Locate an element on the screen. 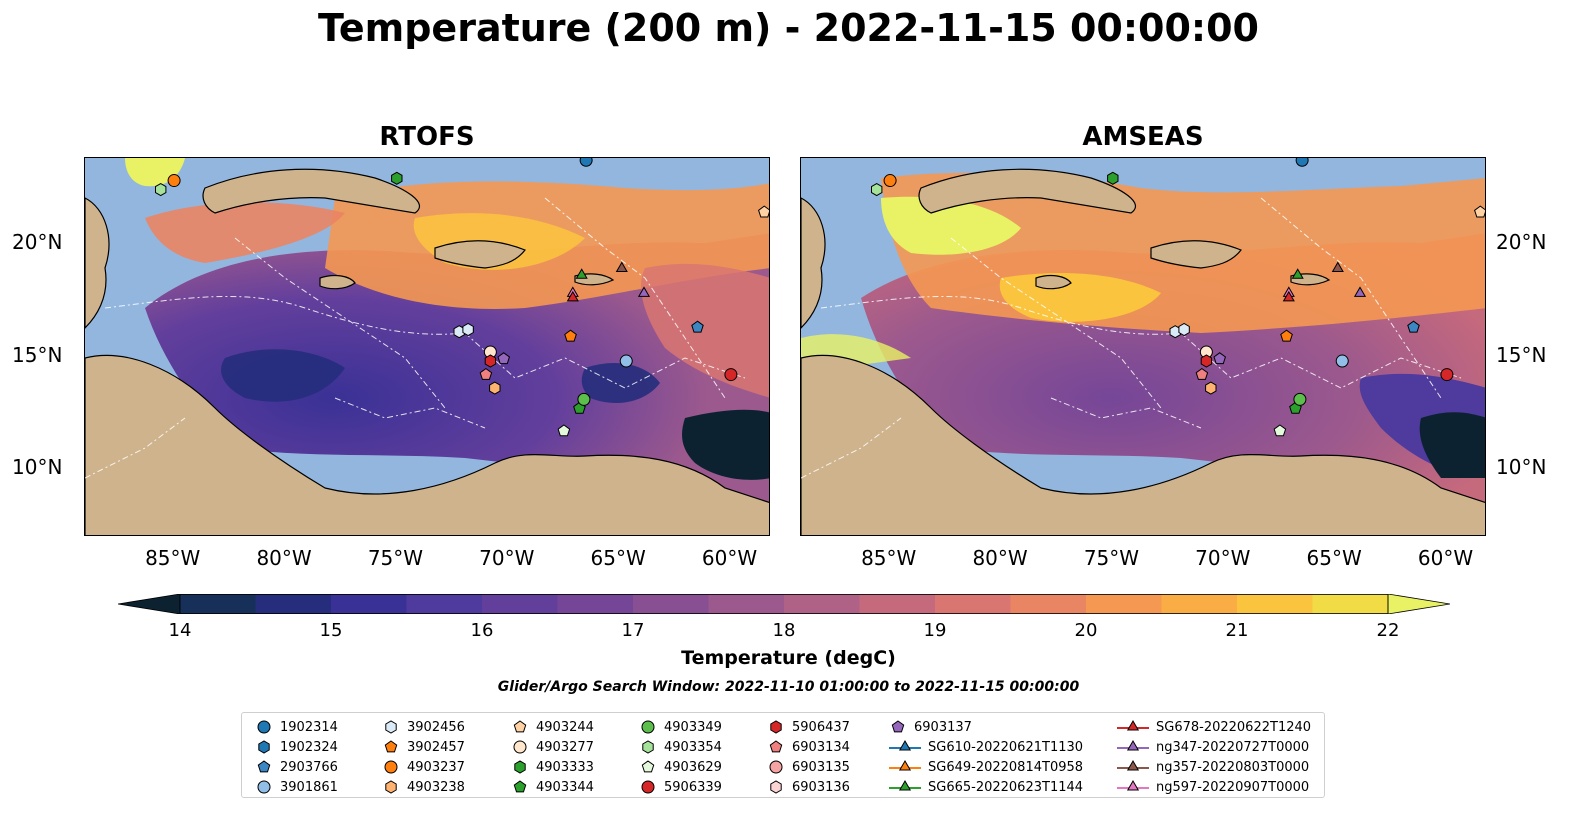  legend-item: 1902324 is located at coordinates (296, 747).